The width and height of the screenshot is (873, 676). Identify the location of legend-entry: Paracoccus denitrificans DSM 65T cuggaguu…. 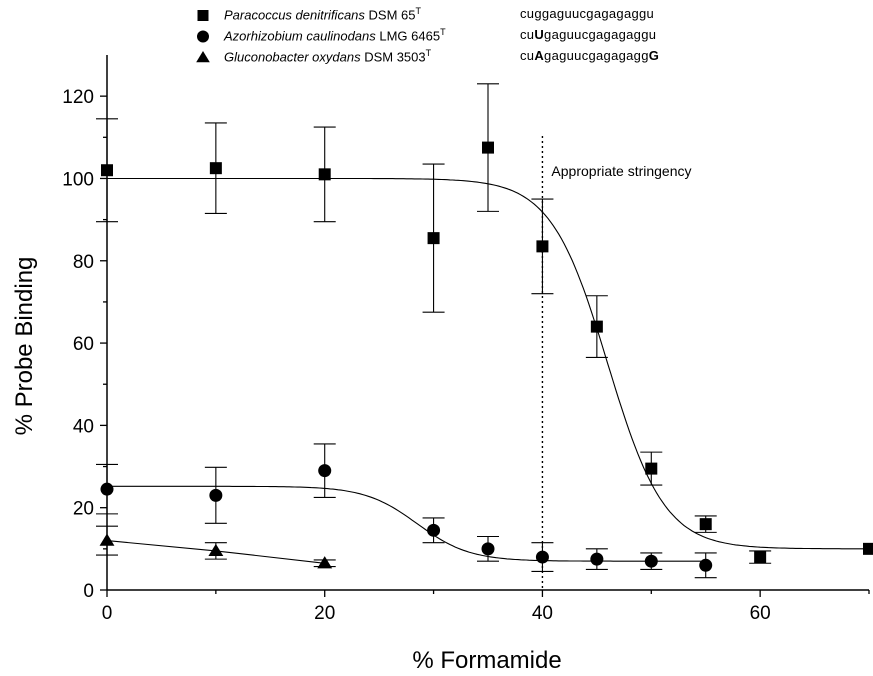
(476, 15).